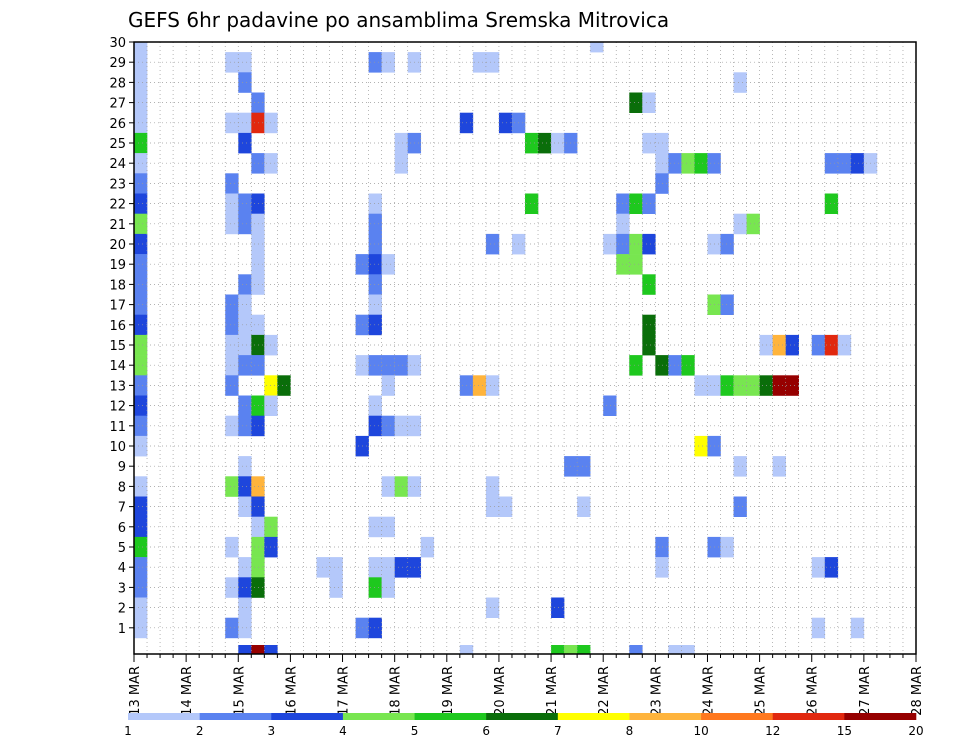 The height and width of the screenshot is (747, 960). I want to click on x-tick-label-6: 19 MAR, so click(448, 691).